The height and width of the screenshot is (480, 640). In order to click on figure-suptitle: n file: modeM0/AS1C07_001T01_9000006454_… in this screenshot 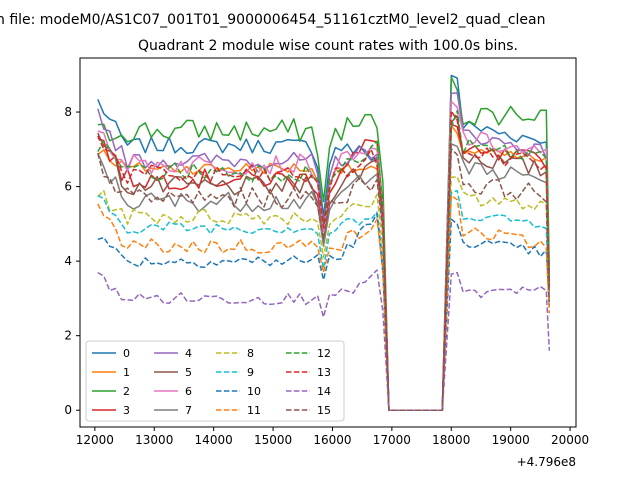, I will do `click(272, 20)`.